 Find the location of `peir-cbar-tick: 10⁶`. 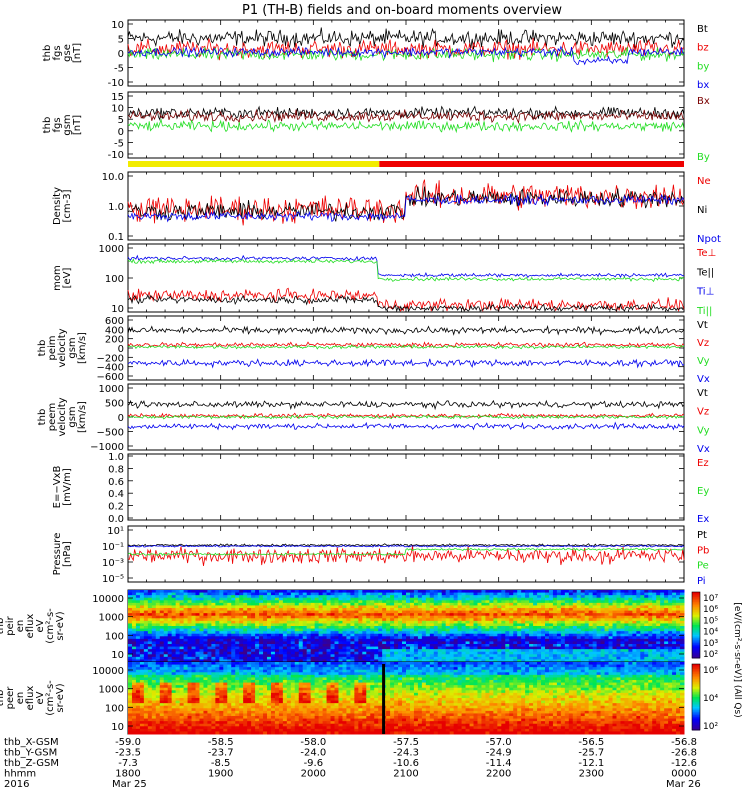

peir-cbar-tick: 10⁶ is located at coordinates (710, 610).